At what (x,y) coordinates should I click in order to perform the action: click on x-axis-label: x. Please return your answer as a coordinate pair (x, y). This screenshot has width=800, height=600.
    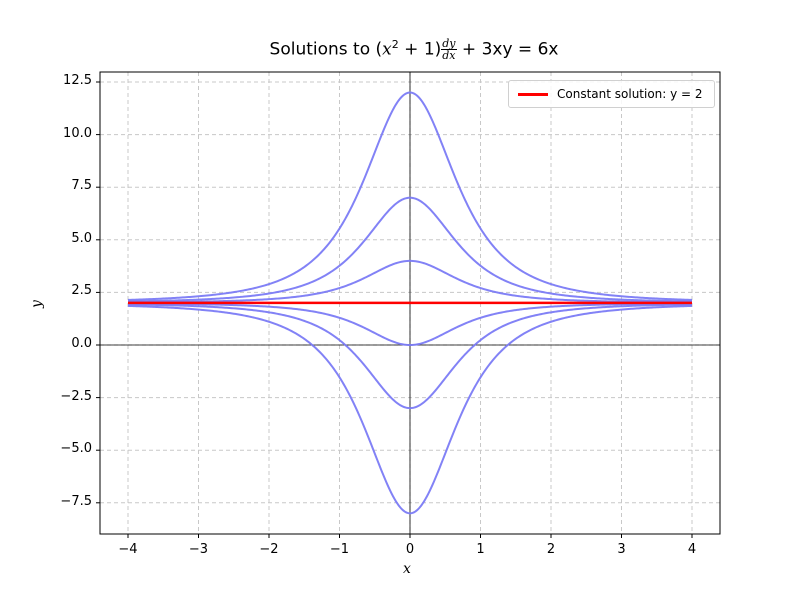
    Looking at the image, I should click on (407, 569).